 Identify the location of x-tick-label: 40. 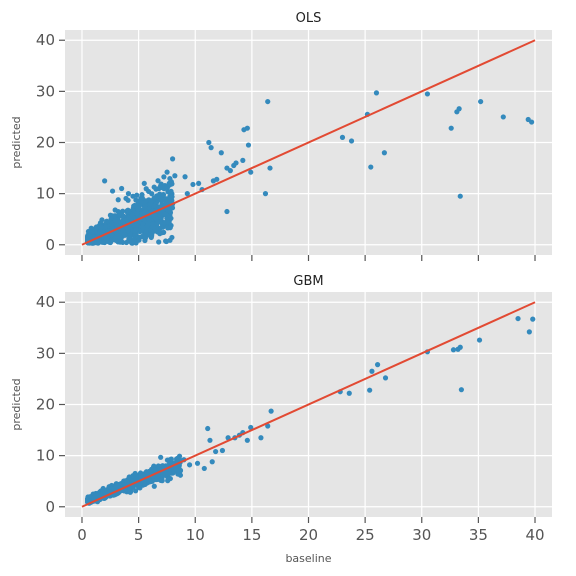
(534, 535).